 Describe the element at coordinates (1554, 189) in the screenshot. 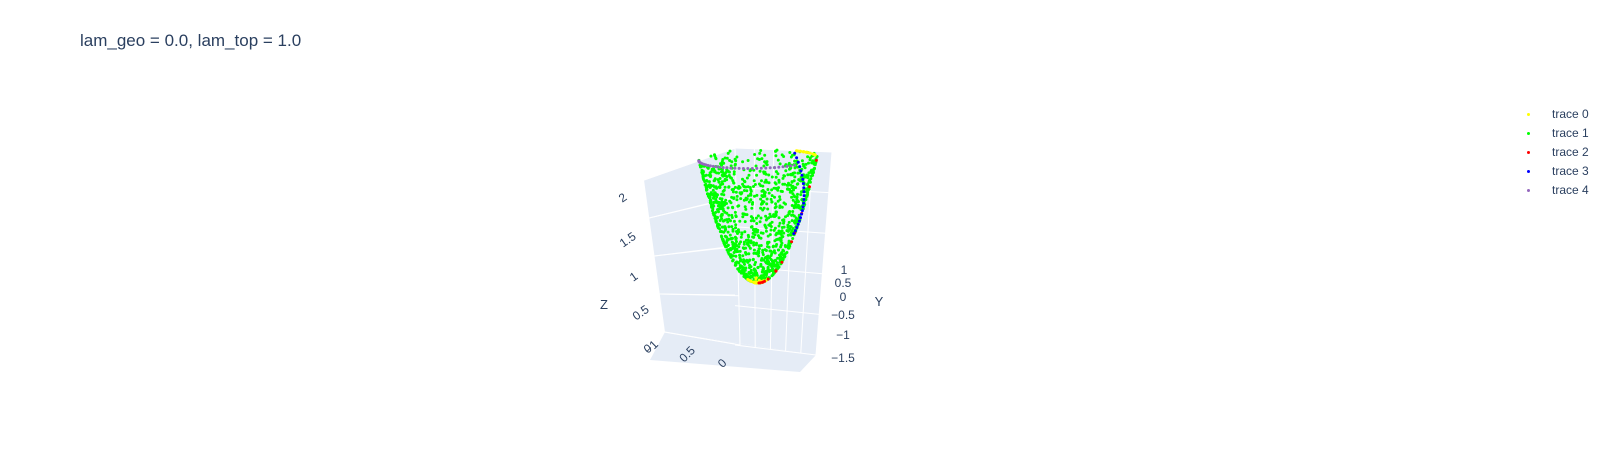

I see `legend-item: trace 4` at that location.